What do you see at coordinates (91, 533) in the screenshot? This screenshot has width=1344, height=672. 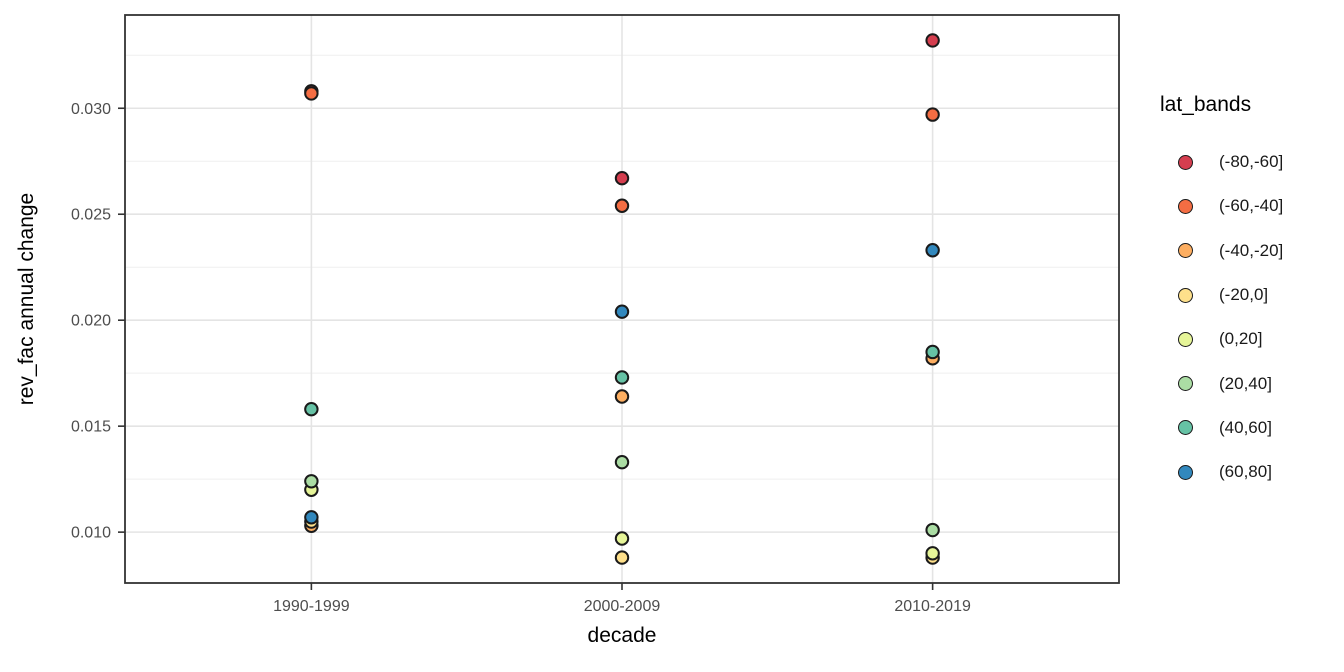 I see `y-tick-label: 0.010` at bounding box center [91, 533].